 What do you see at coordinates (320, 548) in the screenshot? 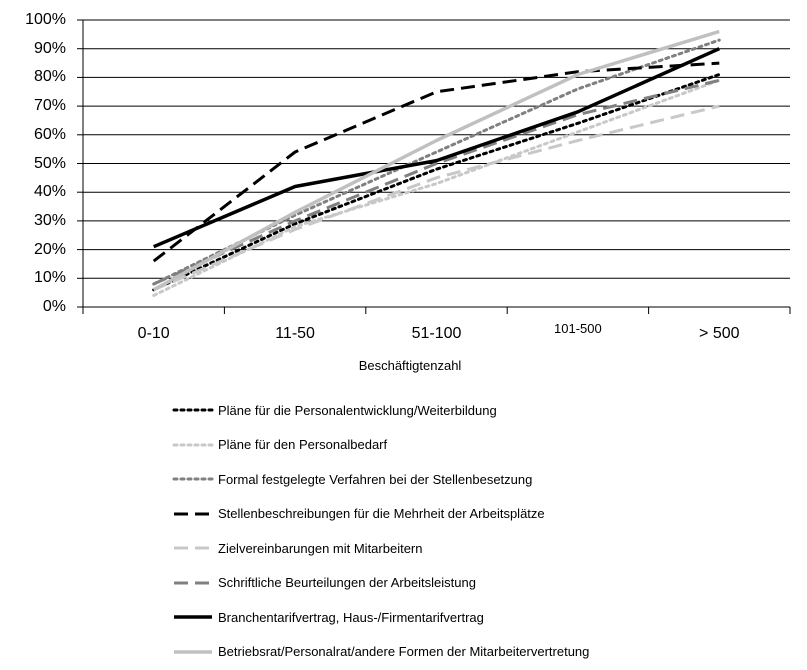
I see `legend-label: Zielvereinbarungen mit Mitarbeitern` at bounding box center [320, 548].